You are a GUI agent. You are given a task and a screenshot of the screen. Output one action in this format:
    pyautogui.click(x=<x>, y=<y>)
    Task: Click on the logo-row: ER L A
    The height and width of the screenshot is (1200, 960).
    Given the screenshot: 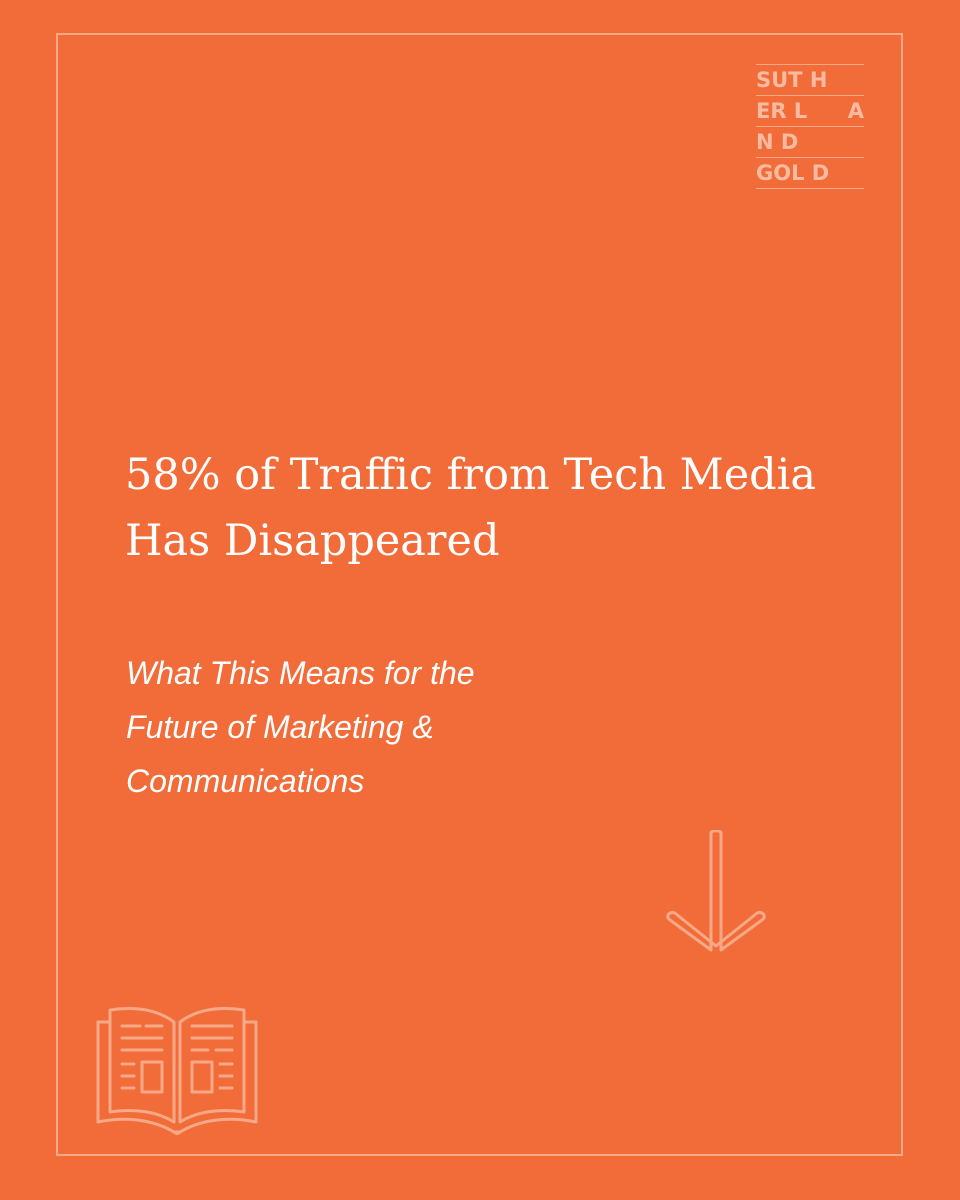 What is the action you would take?
    pyautogui.click(x=810, y=110)
    